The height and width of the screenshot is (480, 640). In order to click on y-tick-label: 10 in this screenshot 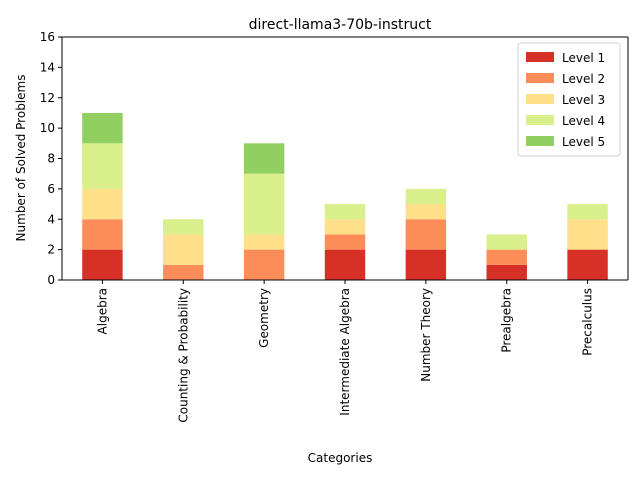, I will do `click(47, 128)`.